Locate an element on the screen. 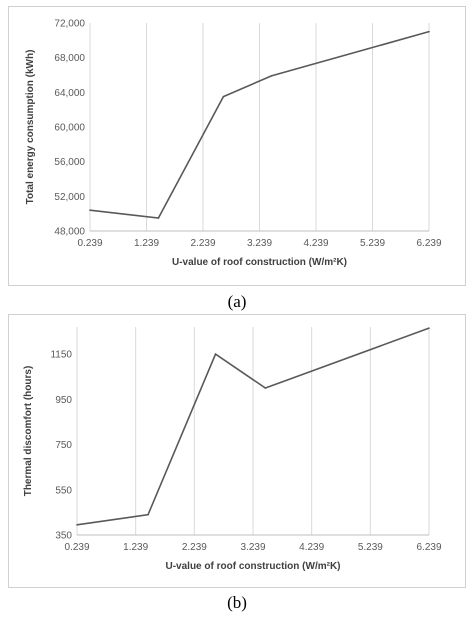 Image resolution: width=474 pixels, height=617 pixels. y-tick-label: 950 is located at coordinates (63, 400).